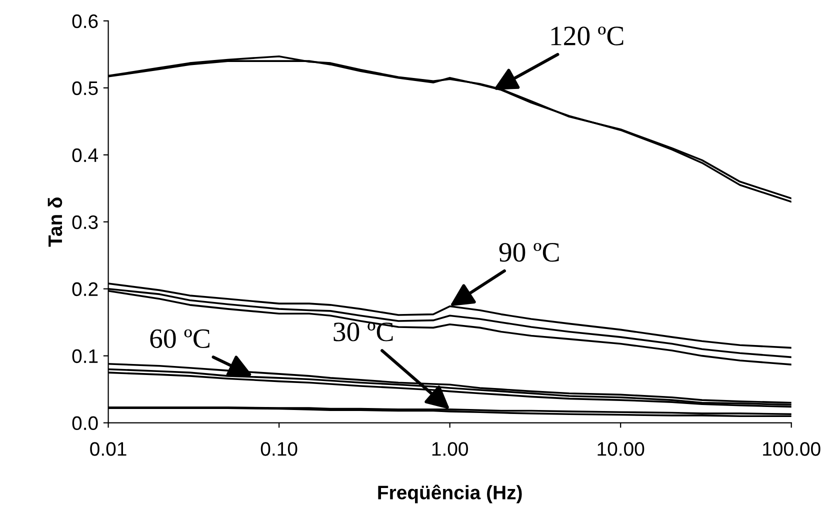 Image resolution: width=833 pixels, height=522 pixels. I want to click on annotation: 120 ºC, so click(587, 36).